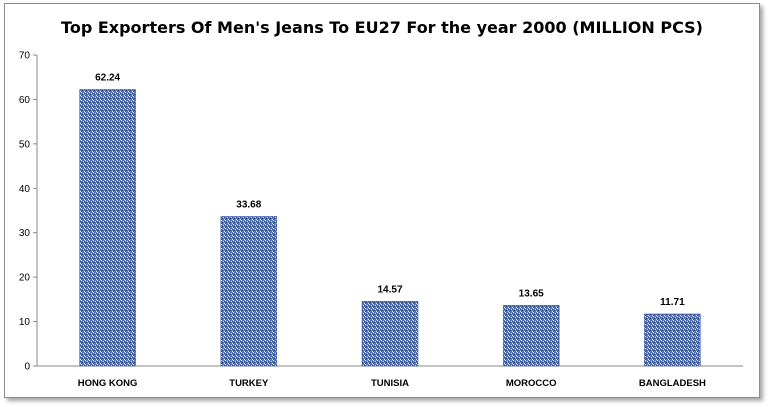 Image resolution: width=768 pixels, height=407 pixels. What do you see at coordinates (25, 322) in the screenshot?
I see `y-tick-label: 10` at bounding box center [25, 322].